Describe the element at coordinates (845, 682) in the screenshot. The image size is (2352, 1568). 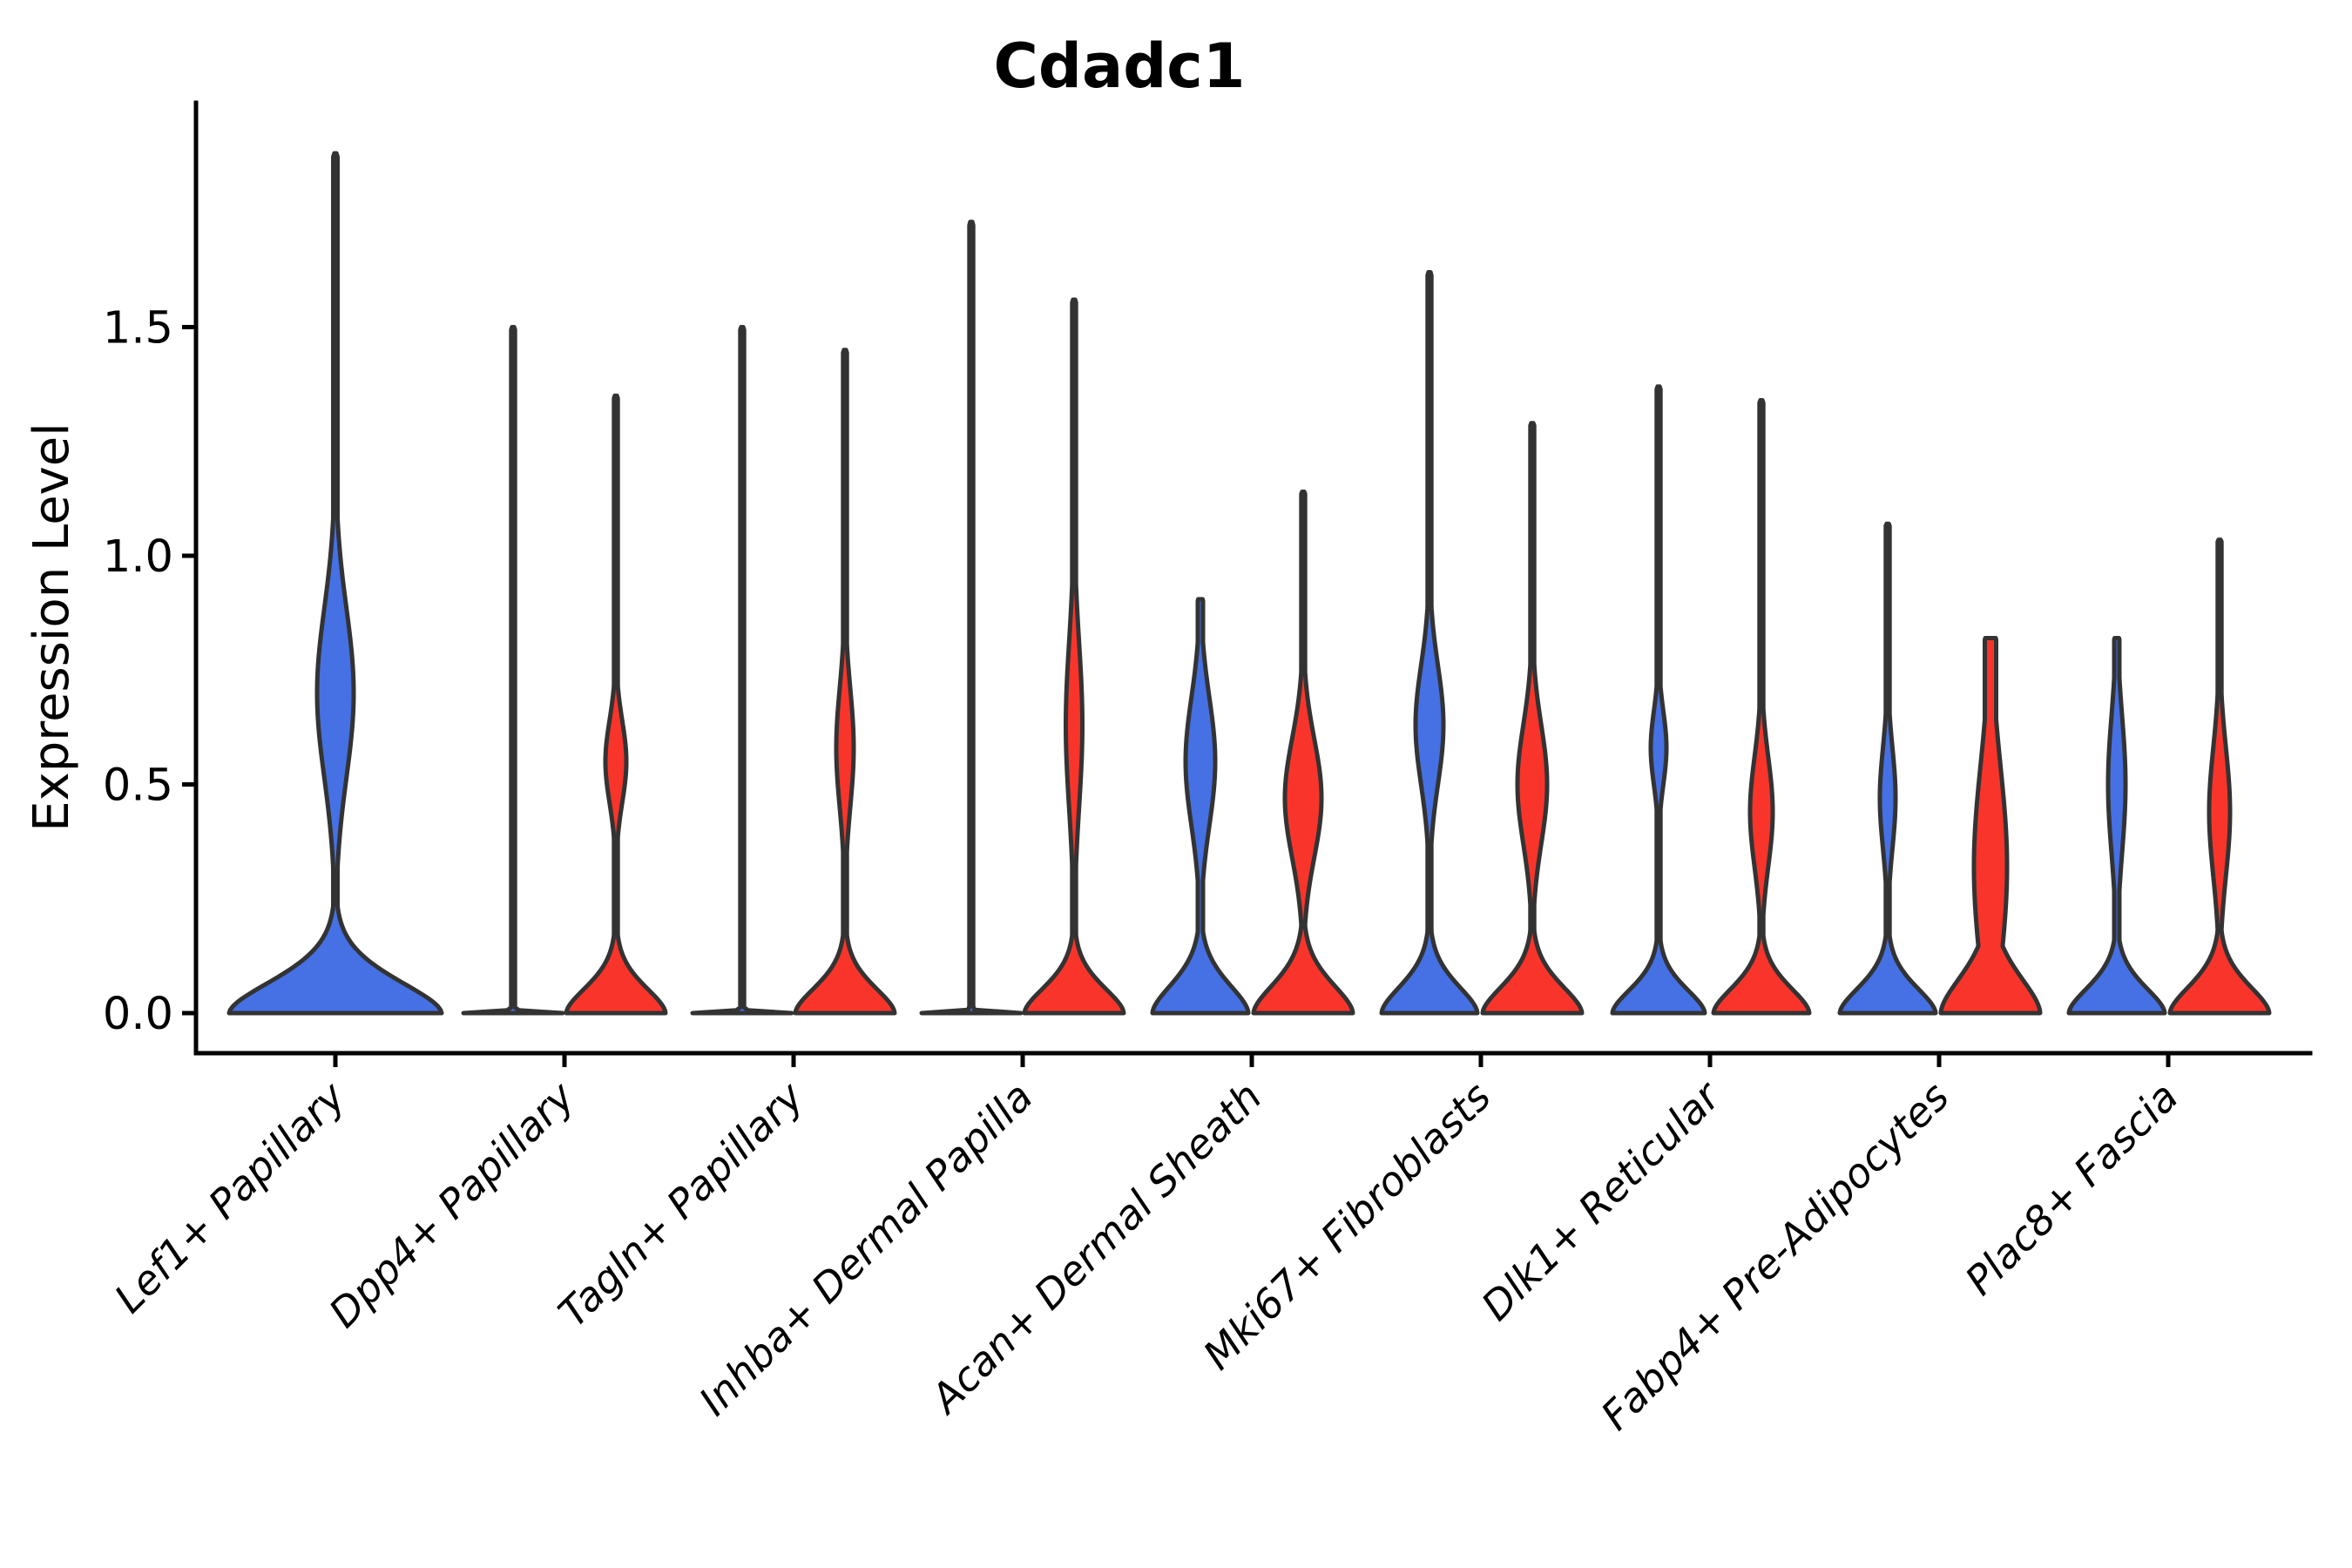
I see `violin-red-cat2` at that location.